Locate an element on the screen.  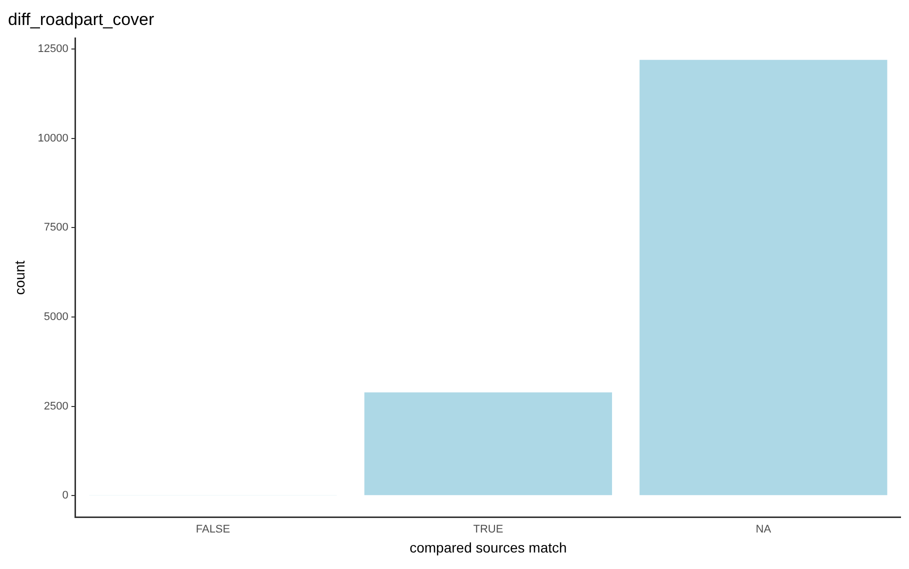
x-tick-label: TRUE is located at coordinates (488, 530).